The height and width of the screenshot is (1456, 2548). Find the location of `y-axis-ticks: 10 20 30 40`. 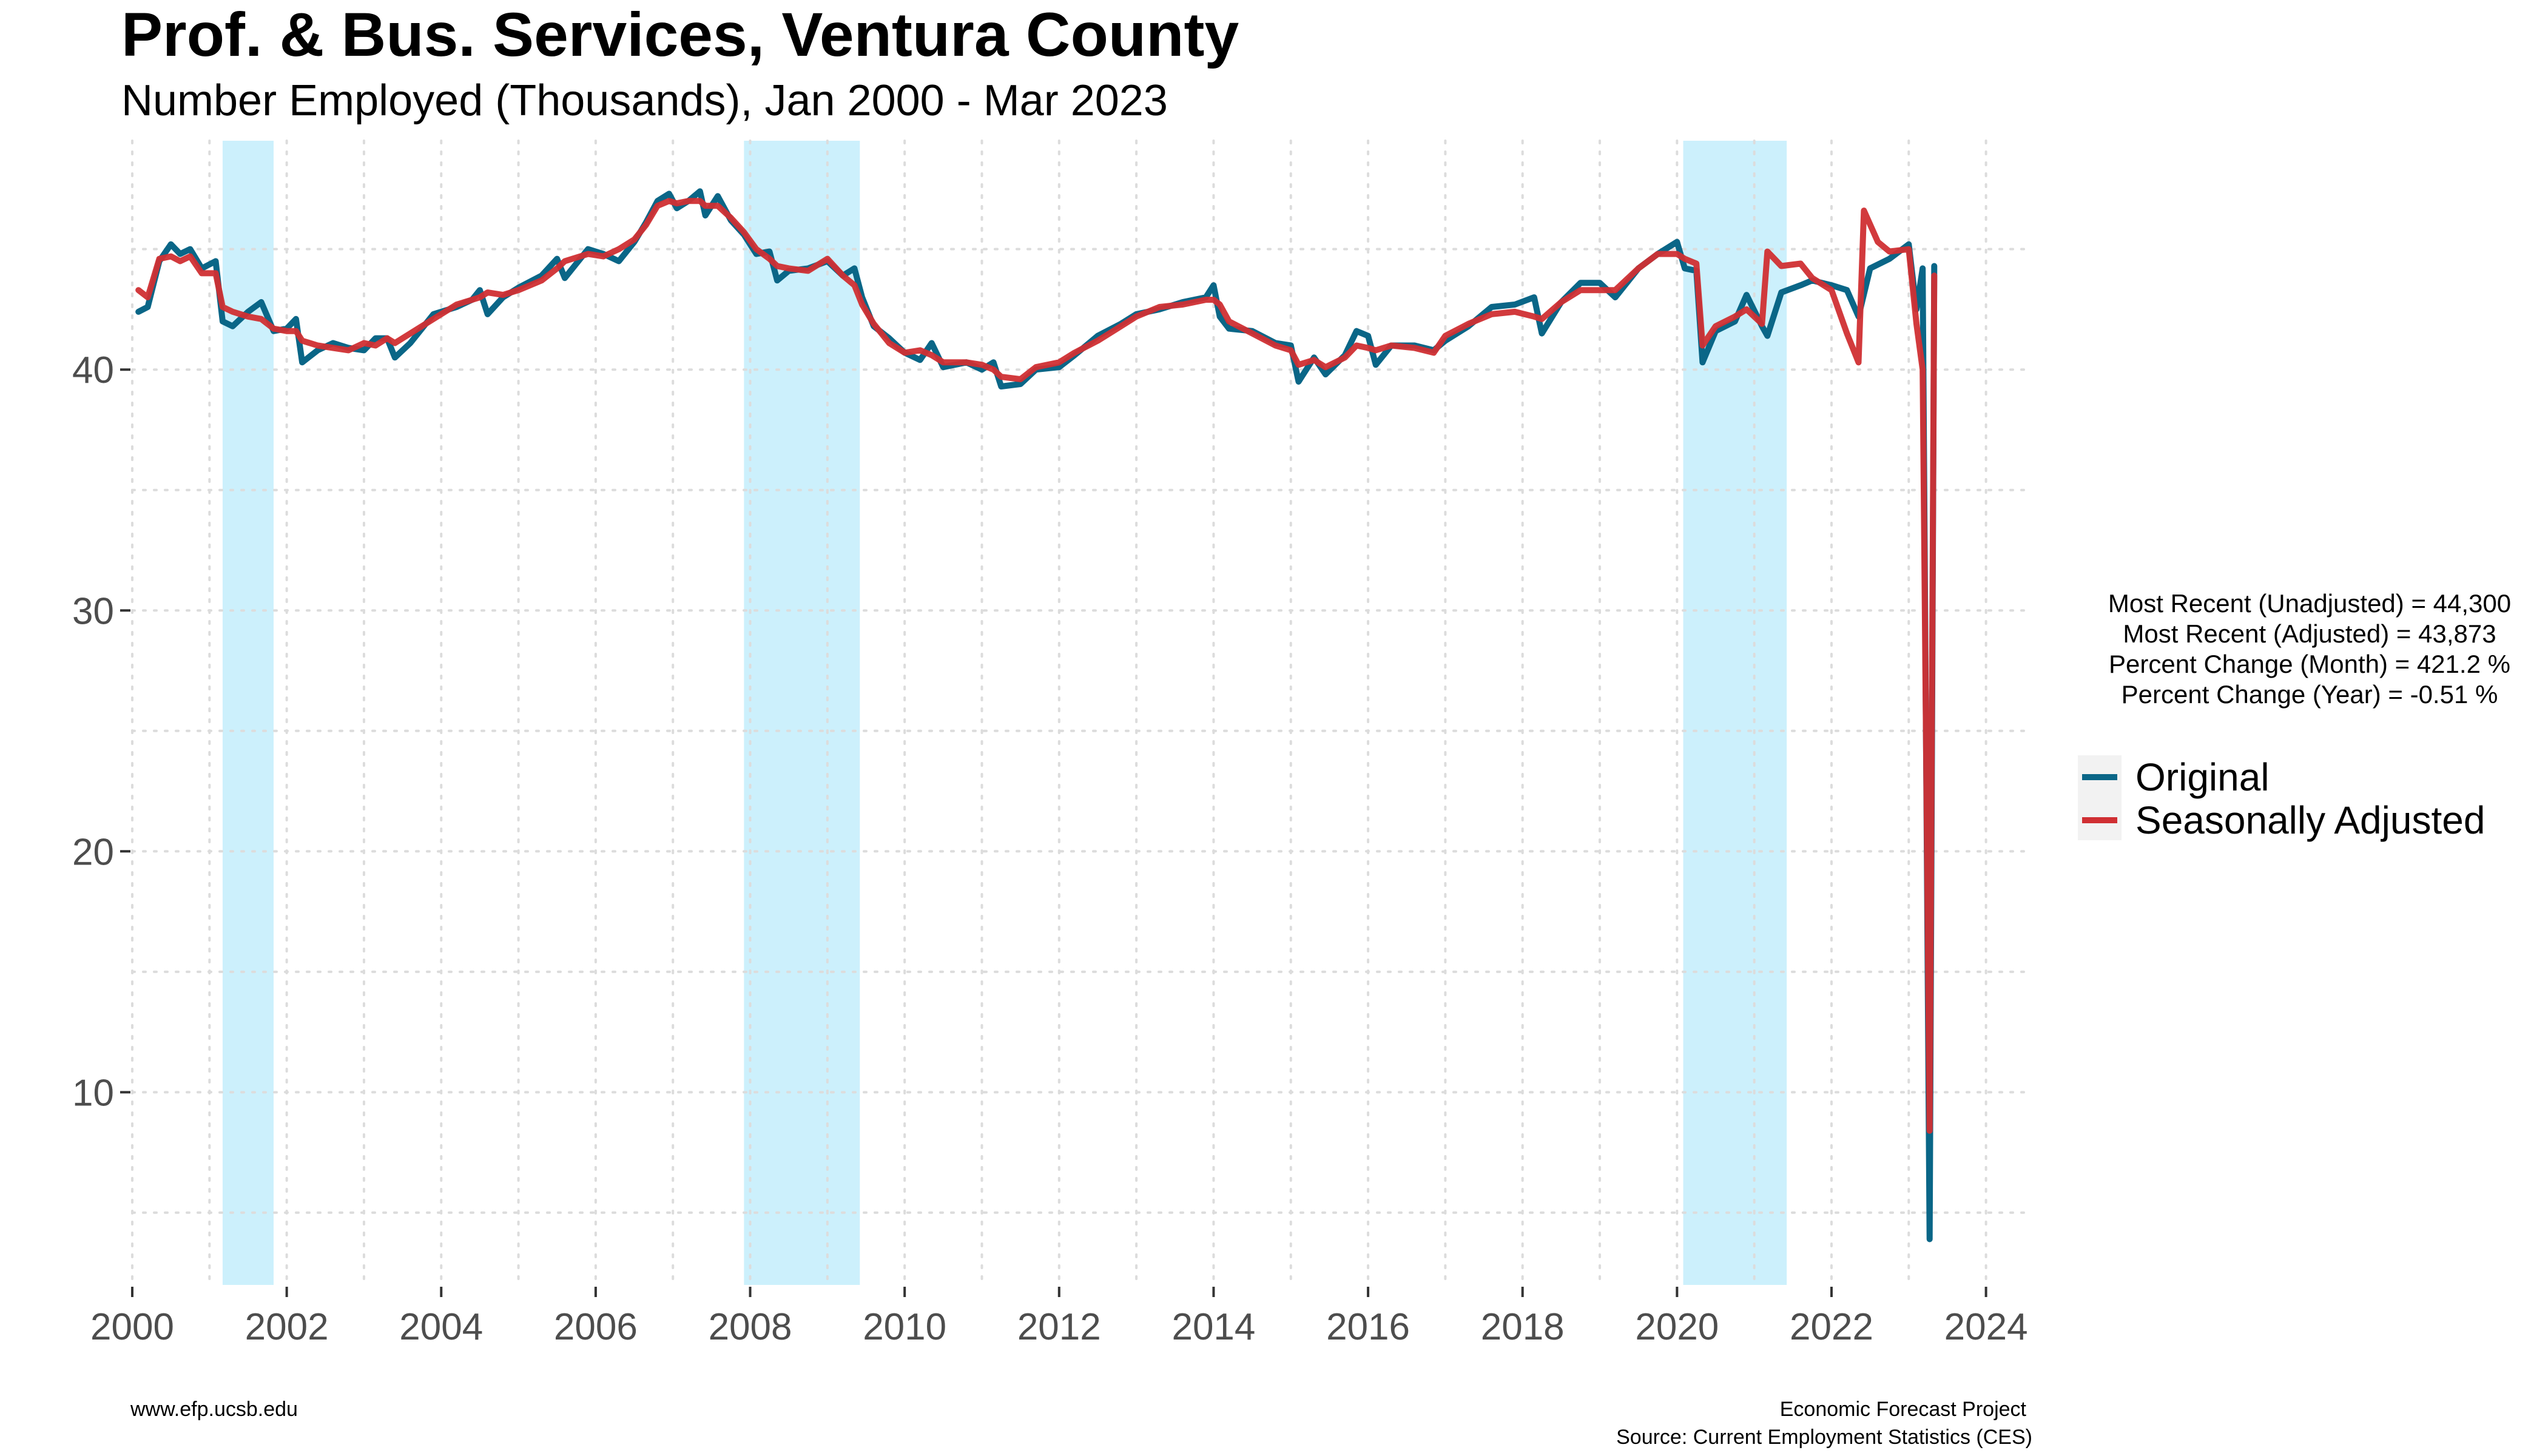

y-axis-ticks: 10 20 30 40 is located at coordinates (101, 731).